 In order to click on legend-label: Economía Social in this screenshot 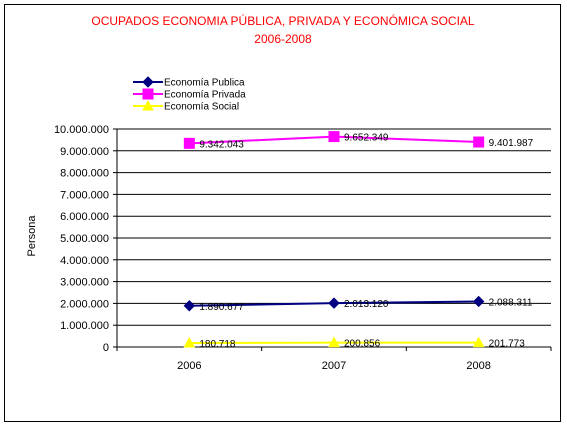, I will do `click(201, 107)`.